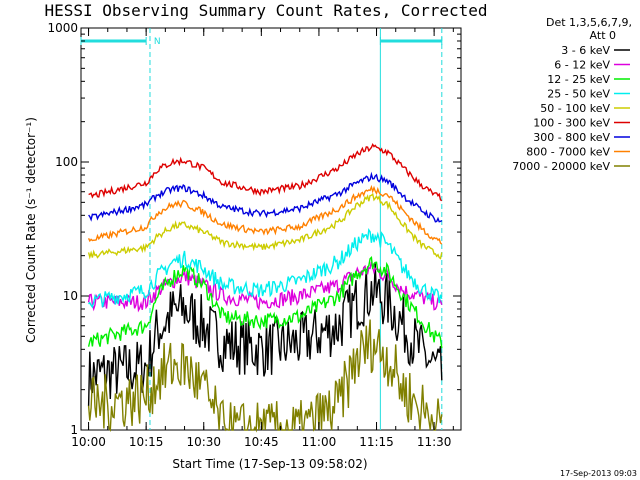  Describe the element at coordinates (203, 442) in the screenshot. I see `x-tick-label-2: 10:30` at that location.